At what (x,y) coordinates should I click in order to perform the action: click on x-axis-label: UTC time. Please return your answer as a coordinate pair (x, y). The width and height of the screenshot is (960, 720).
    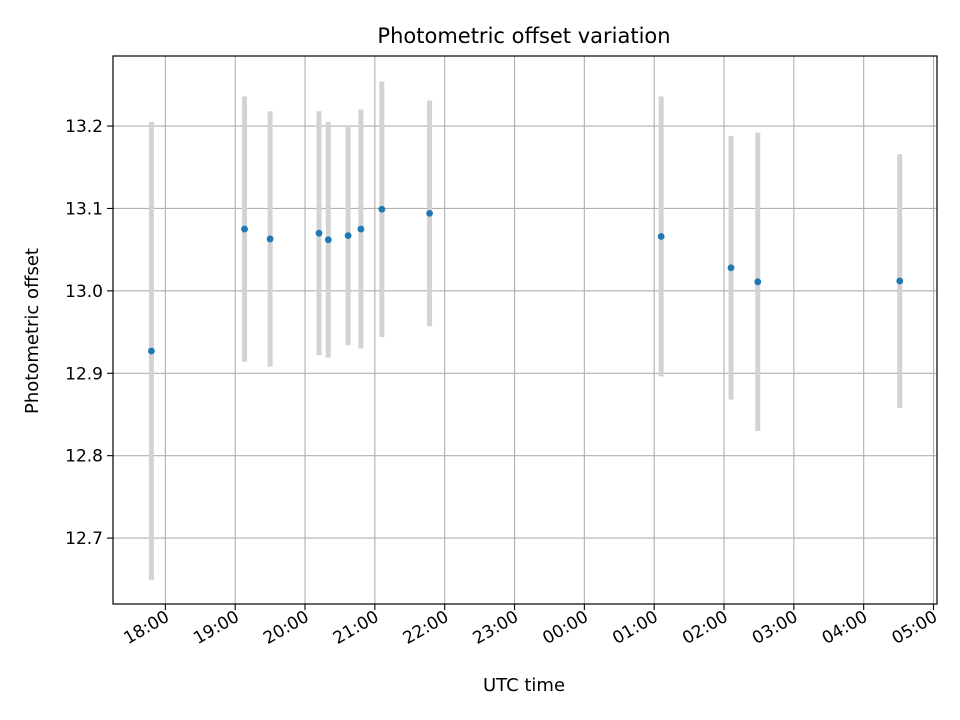
    Looking at the image, I should click on (524, 685).